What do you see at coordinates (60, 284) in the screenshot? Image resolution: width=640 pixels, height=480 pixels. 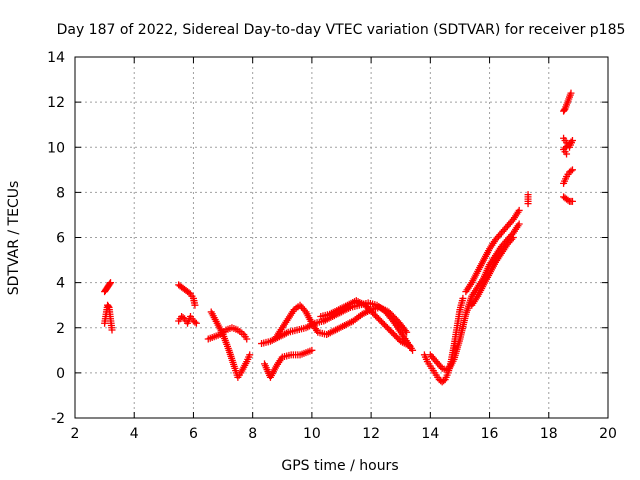 I see `y-tick-label: 4` at bounding box center [60, 284].